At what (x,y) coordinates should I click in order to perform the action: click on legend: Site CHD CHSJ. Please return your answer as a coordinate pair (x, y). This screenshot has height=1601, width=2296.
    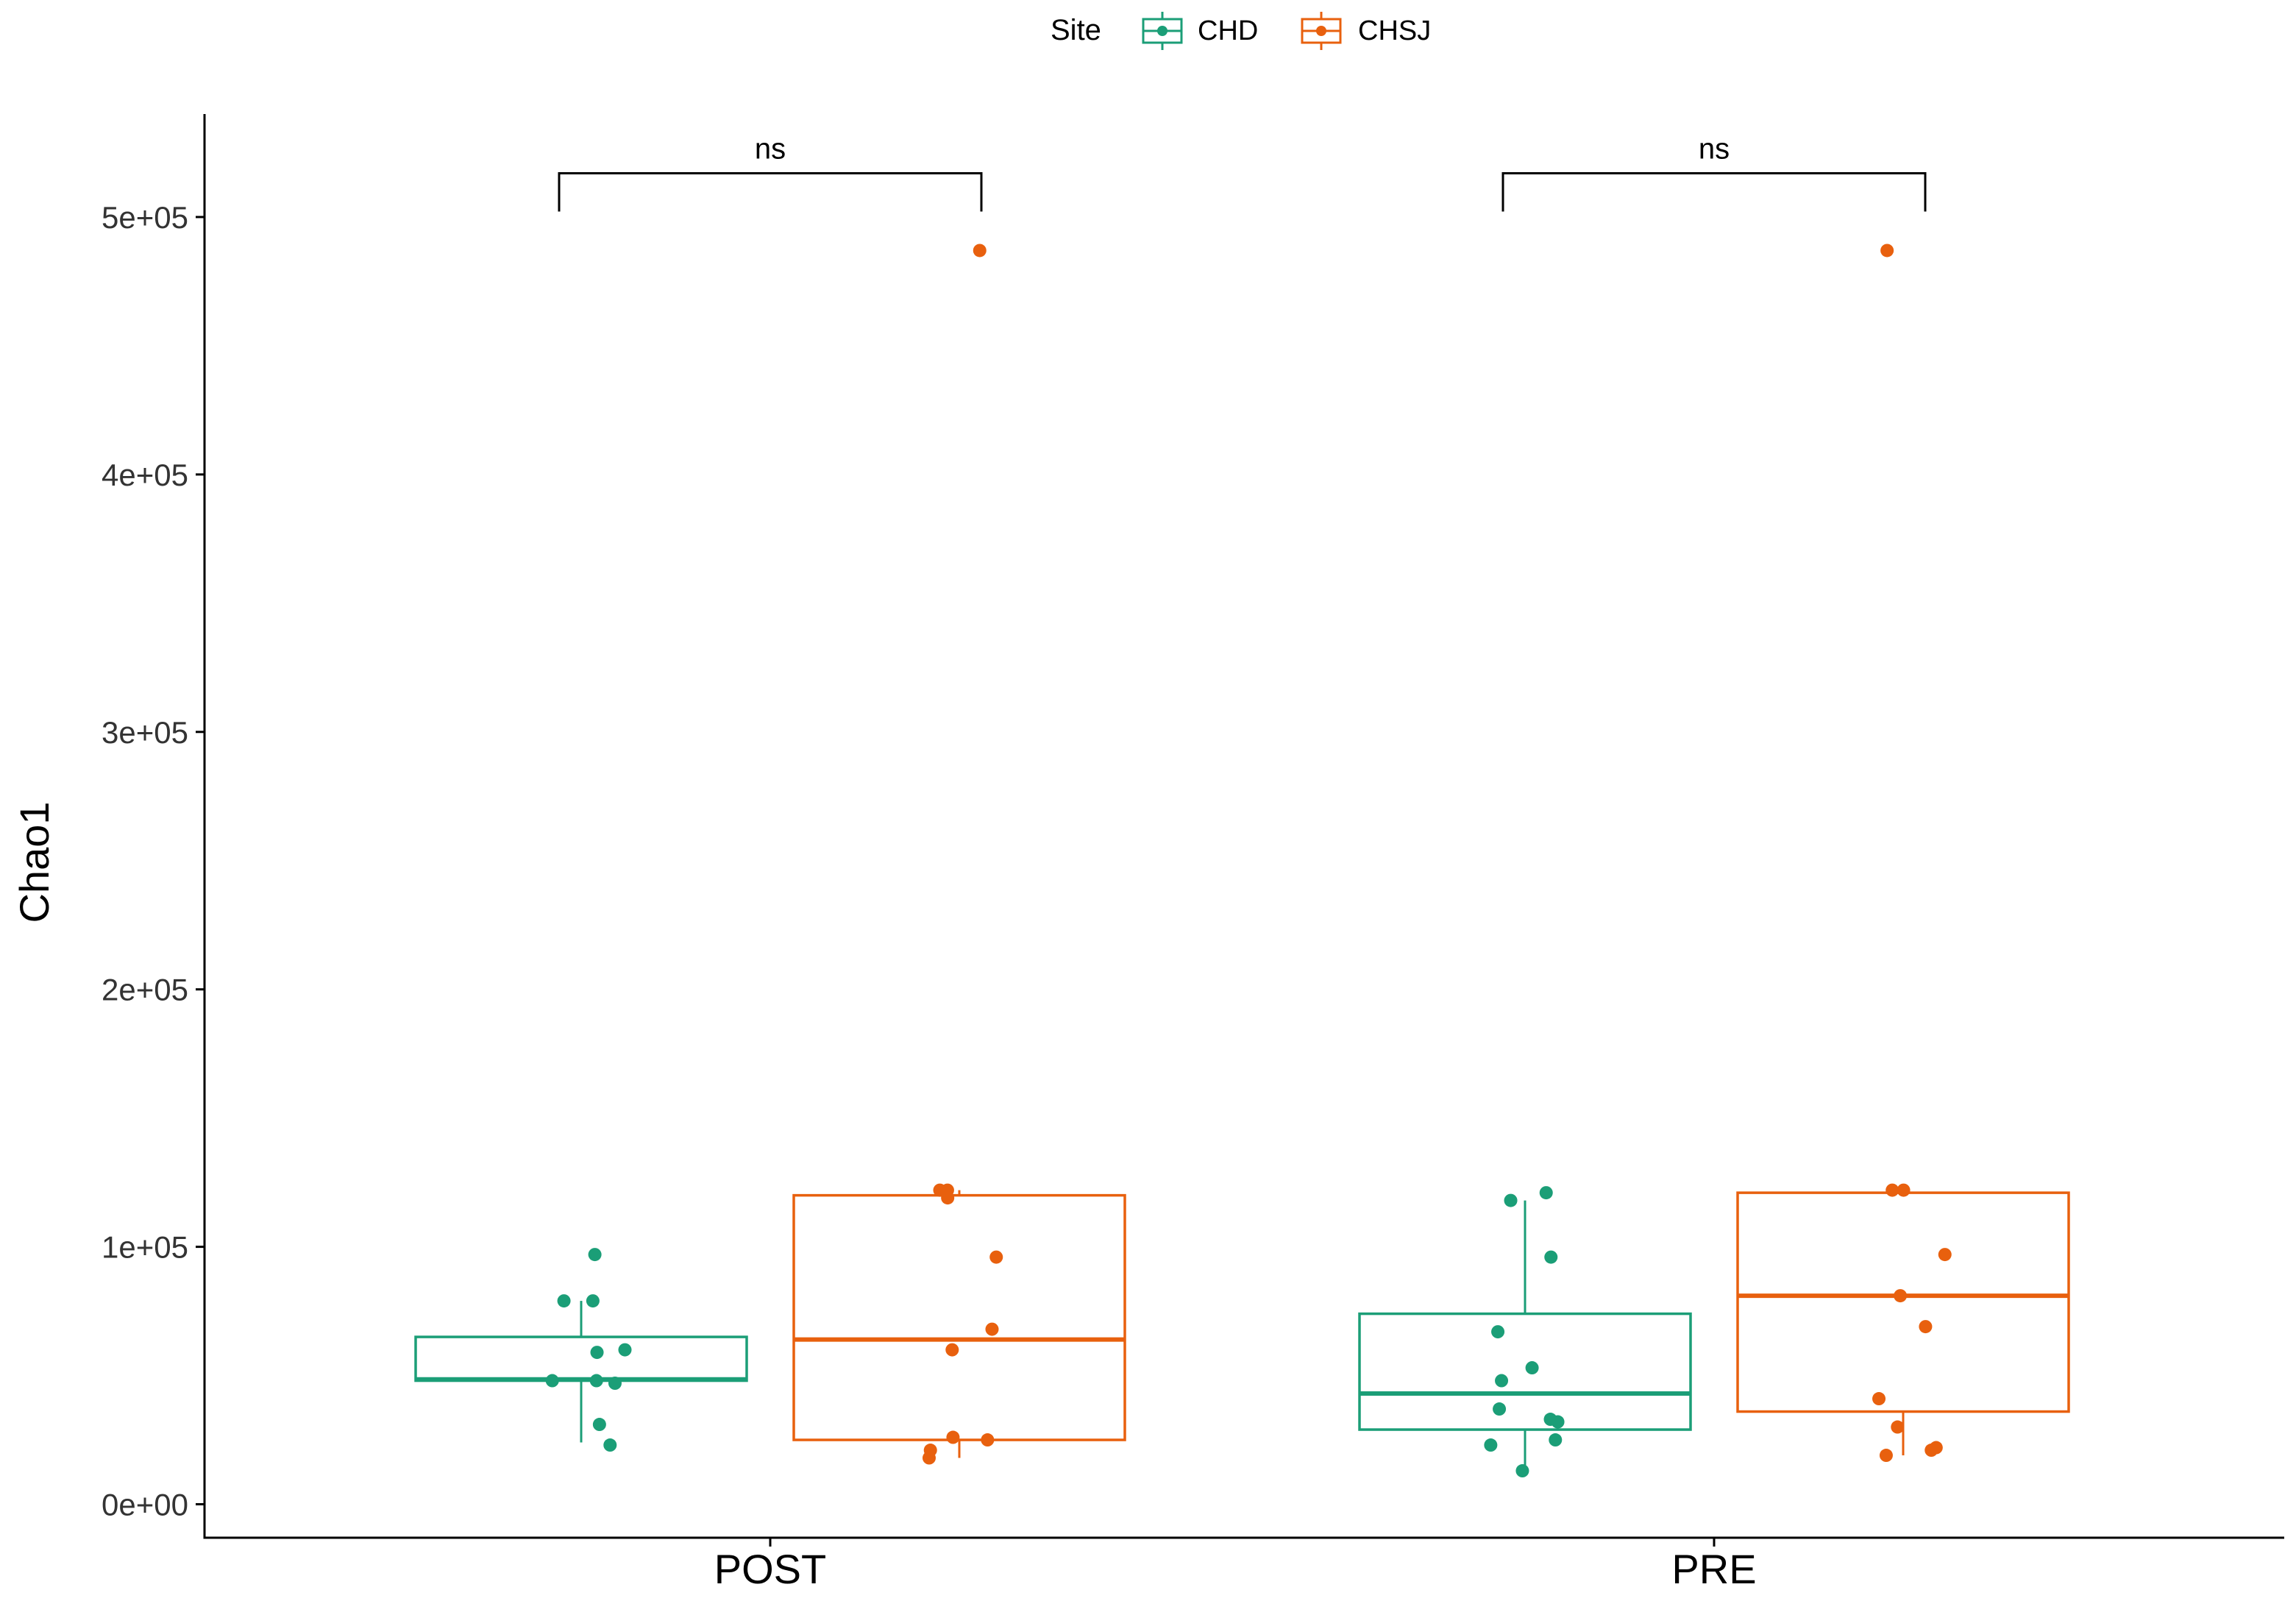
    Looking at the image, I should click on (1241, 31).